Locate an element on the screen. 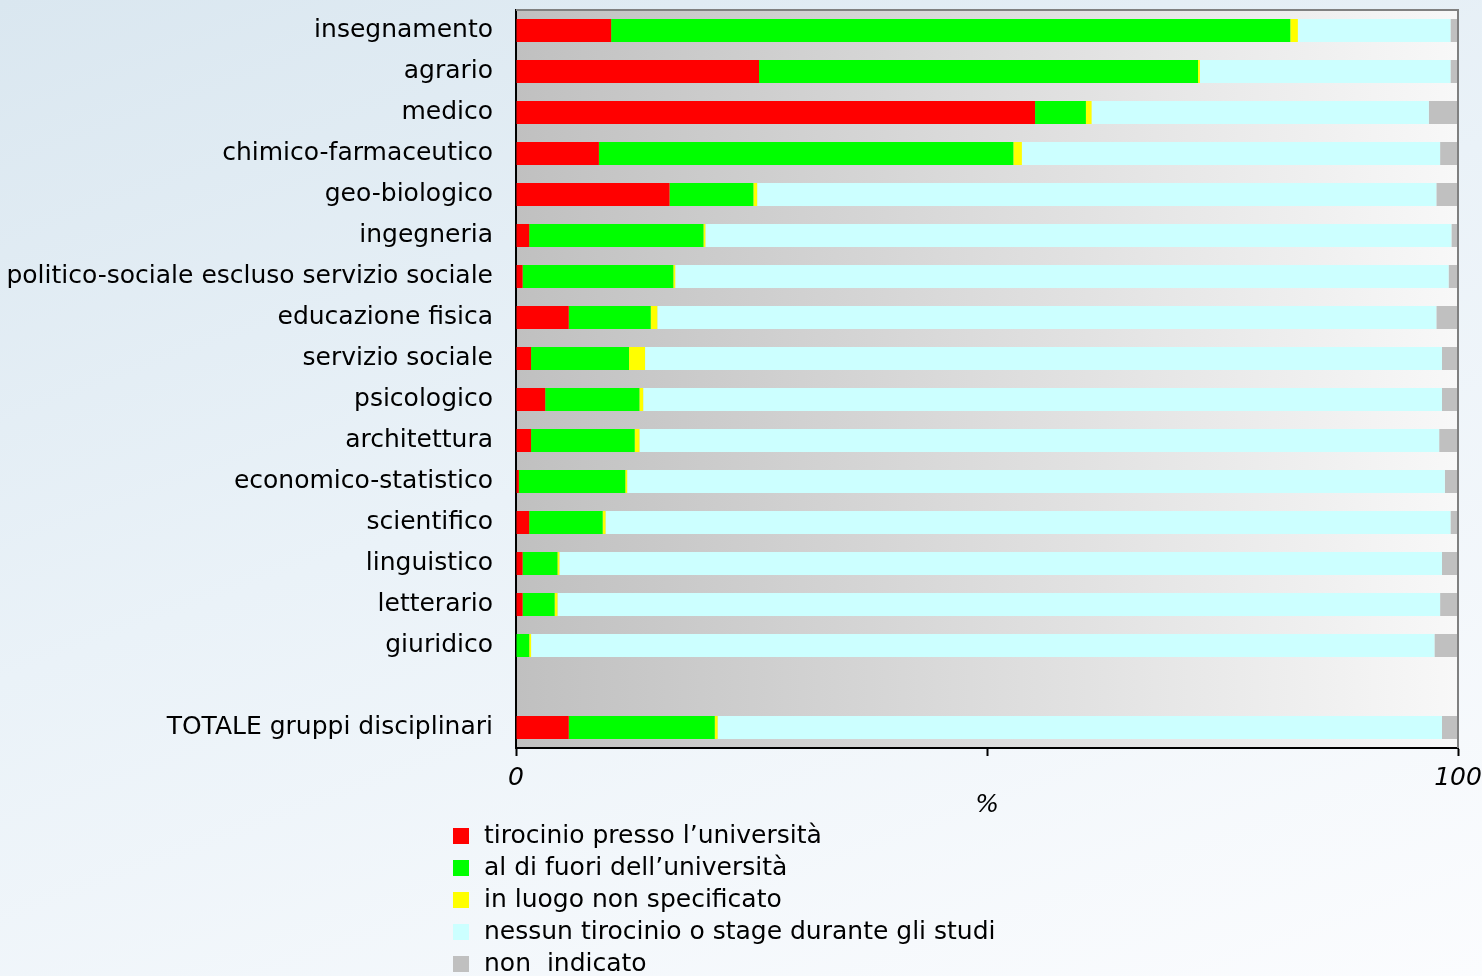 This screenshot has height=976, width=1482. y-tick-label: linguistico is located at coordinates (429, 561).